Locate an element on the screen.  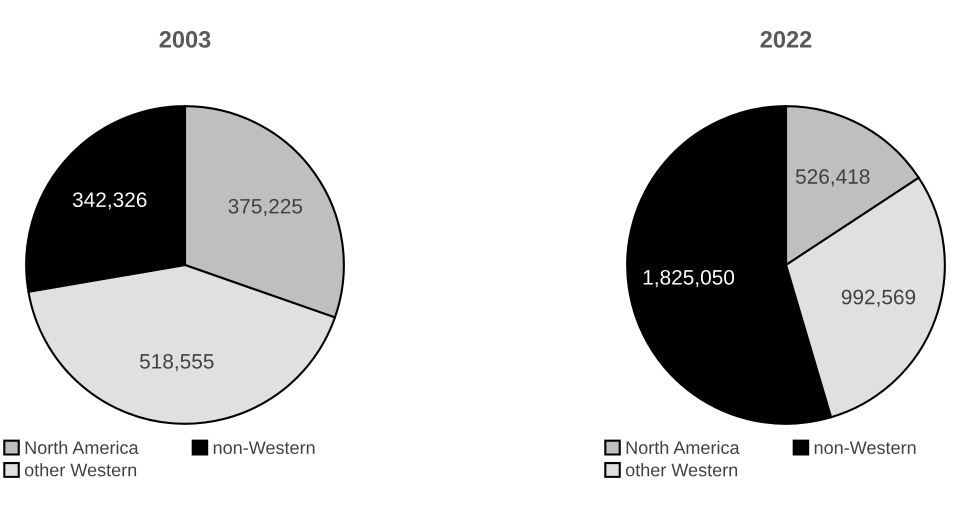
data-label: 342,326 is located at coordinates (109, 201).